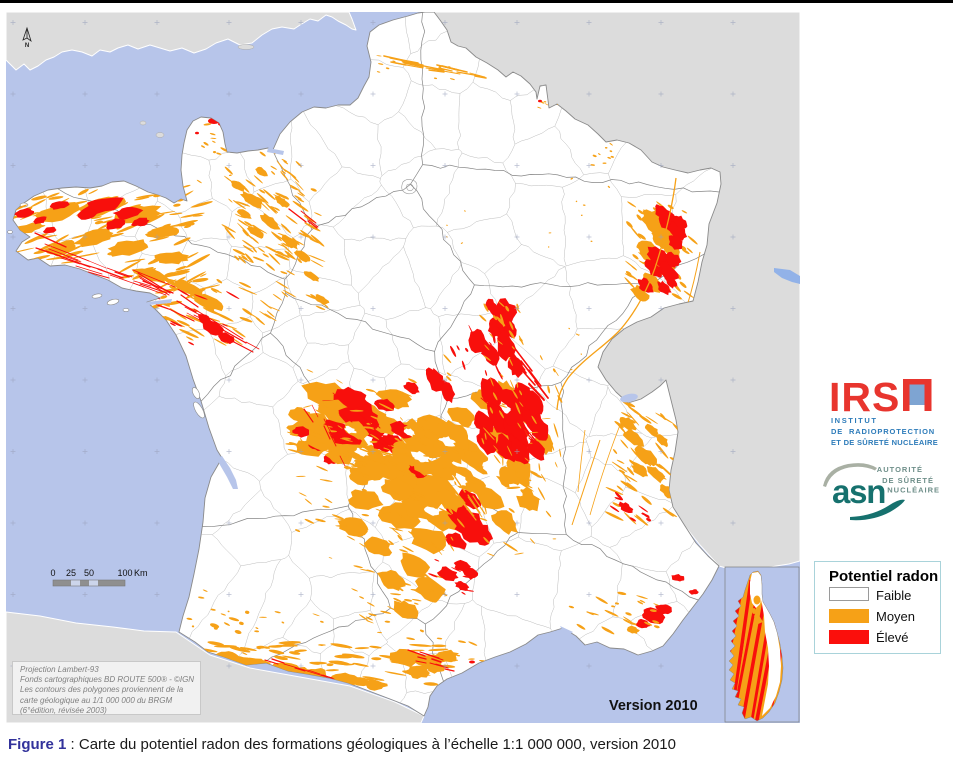 This screenshot has height=758, width=953. I want to click on svg-text: asn, so click(858, 491).